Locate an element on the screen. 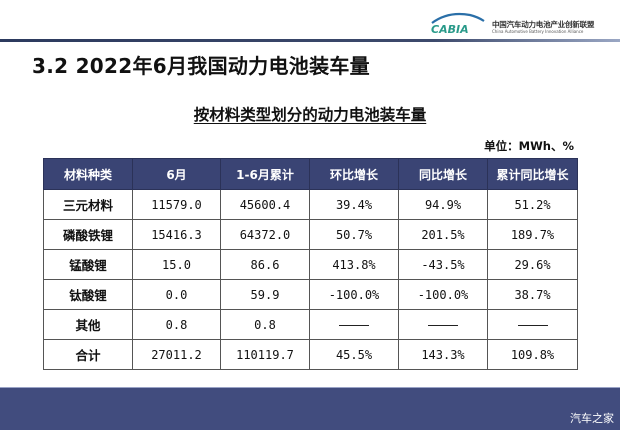  material-name: 锰酸锂 is located at coordinates (88, 264).